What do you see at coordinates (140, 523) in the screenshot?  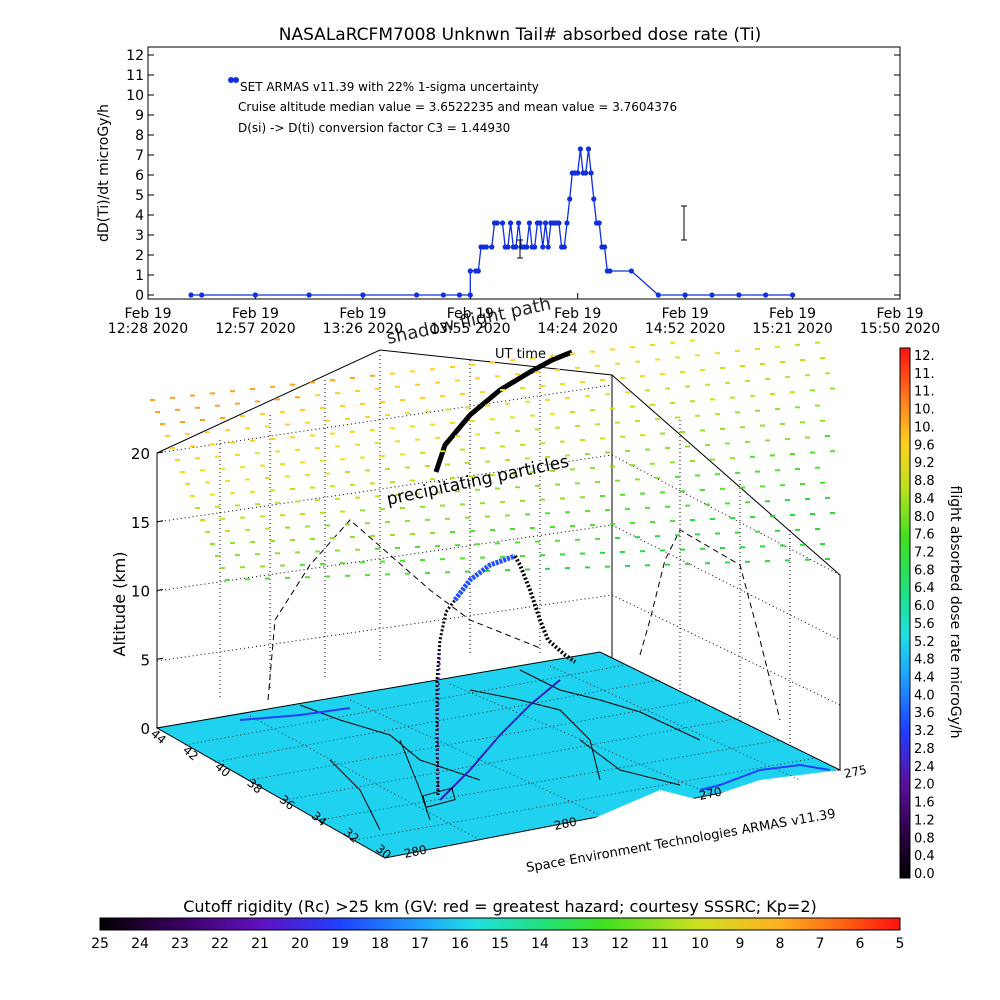 I see `z-tick-label: 15` at bounding box center [140, 523].